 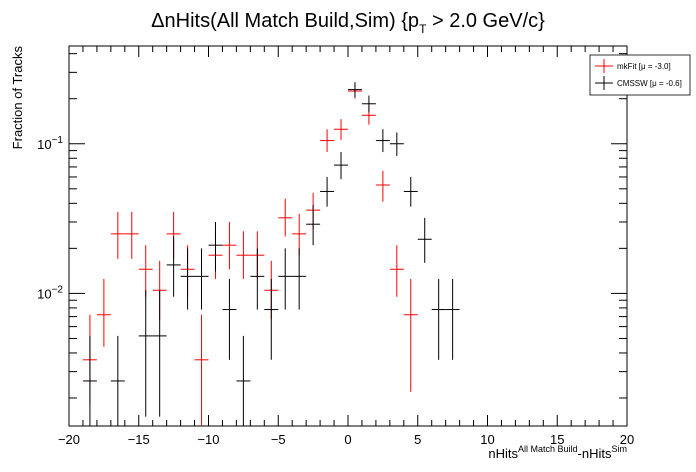 I want to click on y-axis-title: Fraction of Tracks, so click(x=17, y=98).